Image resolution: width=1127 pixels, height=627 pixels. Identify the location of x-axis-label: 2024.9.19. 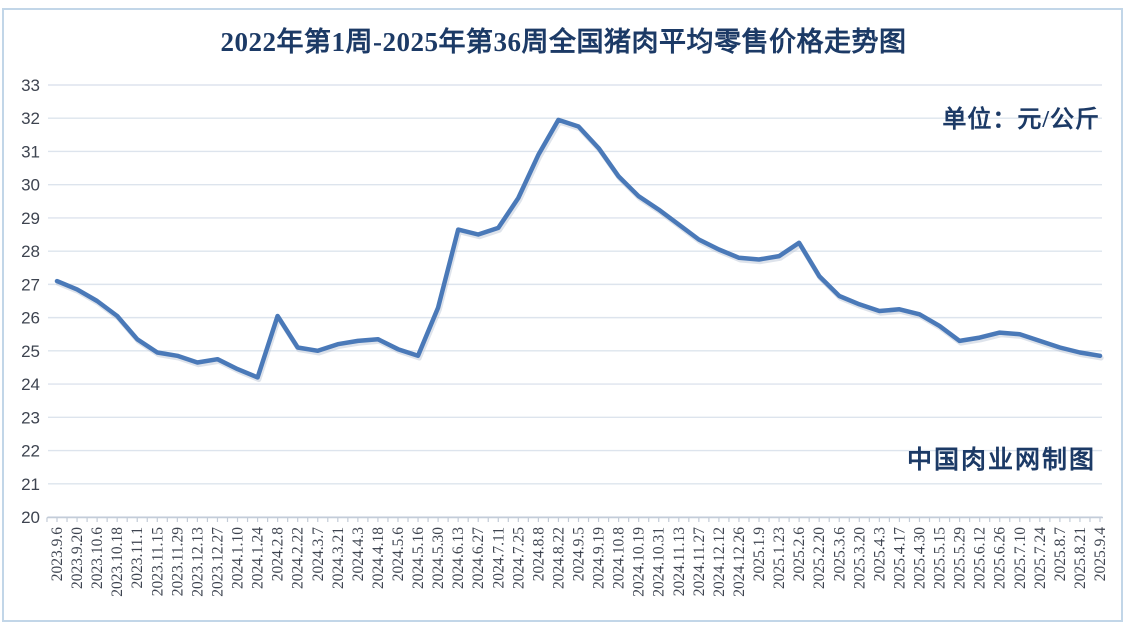
(599, 558).